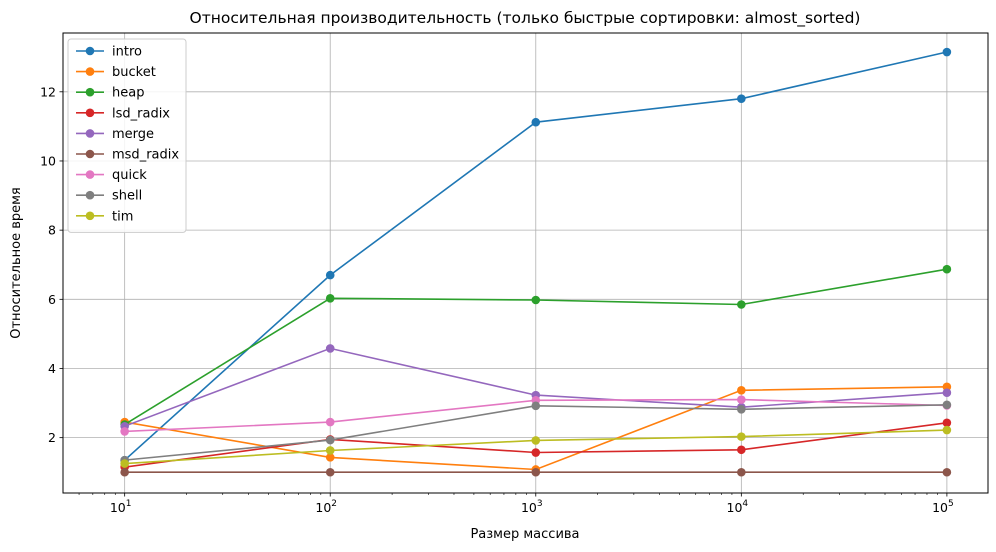 The width and height of the screenshot is (996, 552). I want to click on legend-box, so click(127, 135).